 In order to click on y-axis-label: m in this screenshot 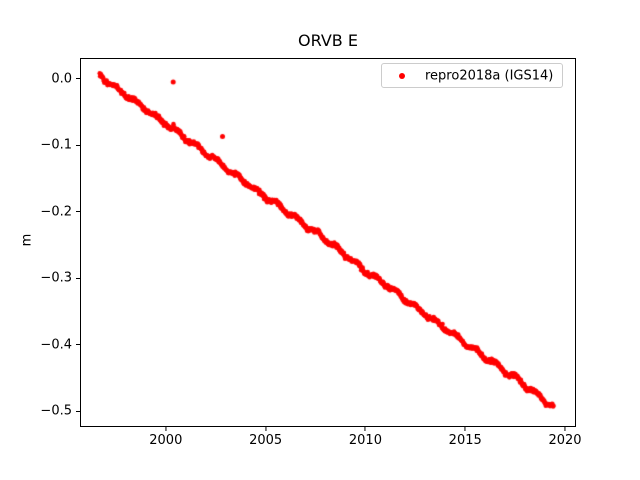, I will do `click(27, 240)`.